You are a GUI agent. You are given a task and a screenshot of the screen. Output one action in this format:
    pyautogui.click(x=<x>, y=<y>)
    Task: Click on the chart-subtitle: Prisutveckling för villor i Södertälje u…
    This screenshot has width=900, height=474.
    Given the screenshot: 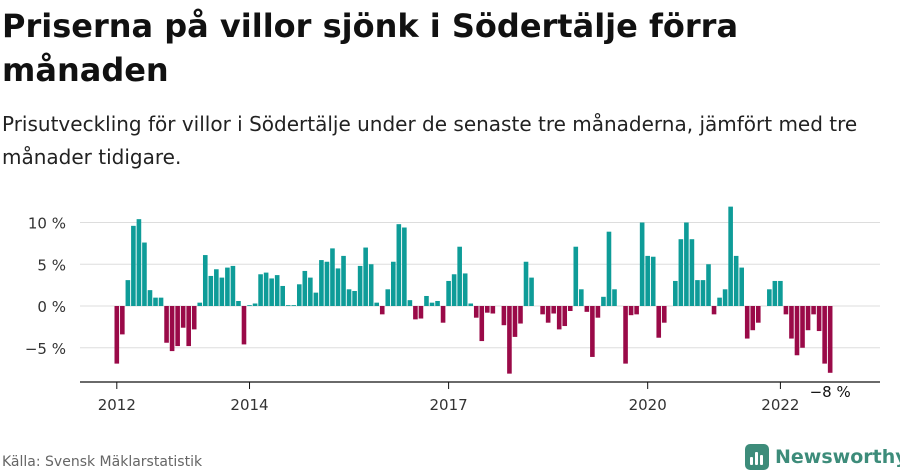 What is the action you would take?
    pyautogui.click(x=430, y=140)
    